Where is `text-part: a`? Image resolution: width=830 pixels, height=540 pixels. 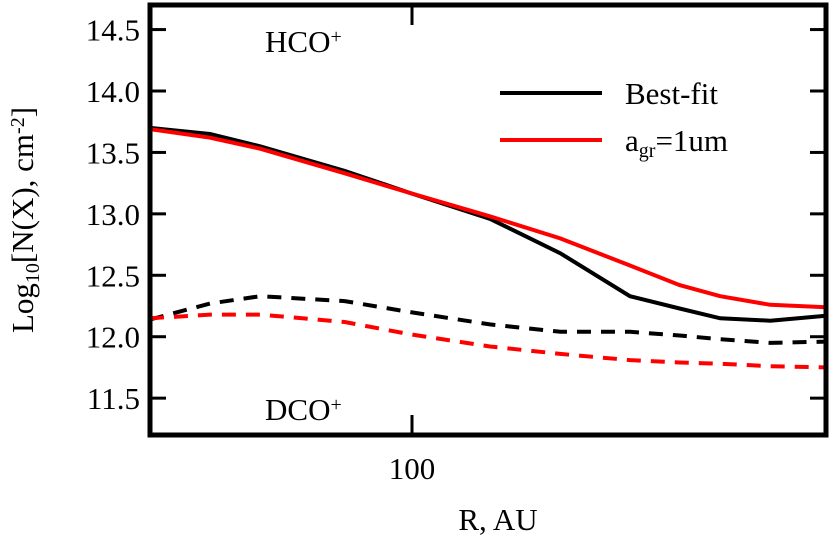
text-part: a is located at coordinates (632, 140).